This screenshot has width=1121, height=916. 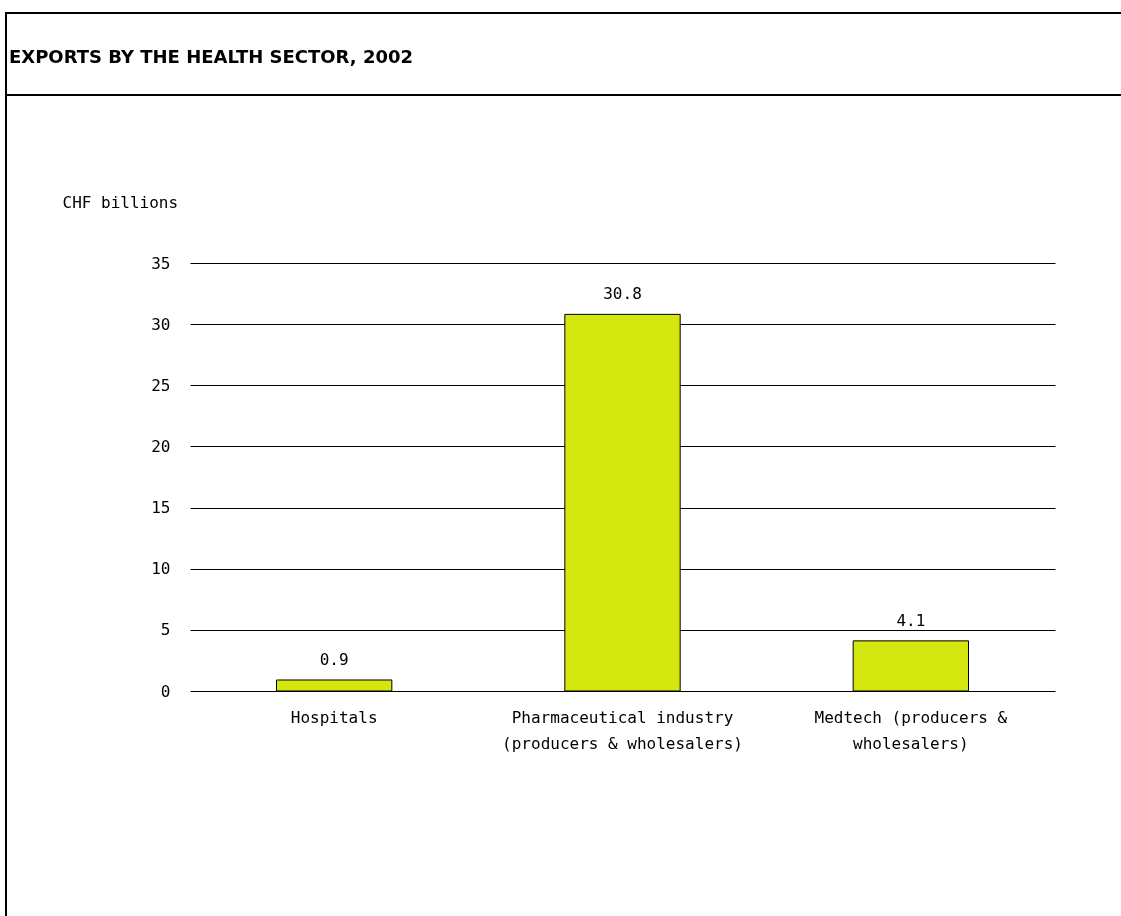 I want to click on x-tick-label: Hospitals, so click(x=334, y=717).